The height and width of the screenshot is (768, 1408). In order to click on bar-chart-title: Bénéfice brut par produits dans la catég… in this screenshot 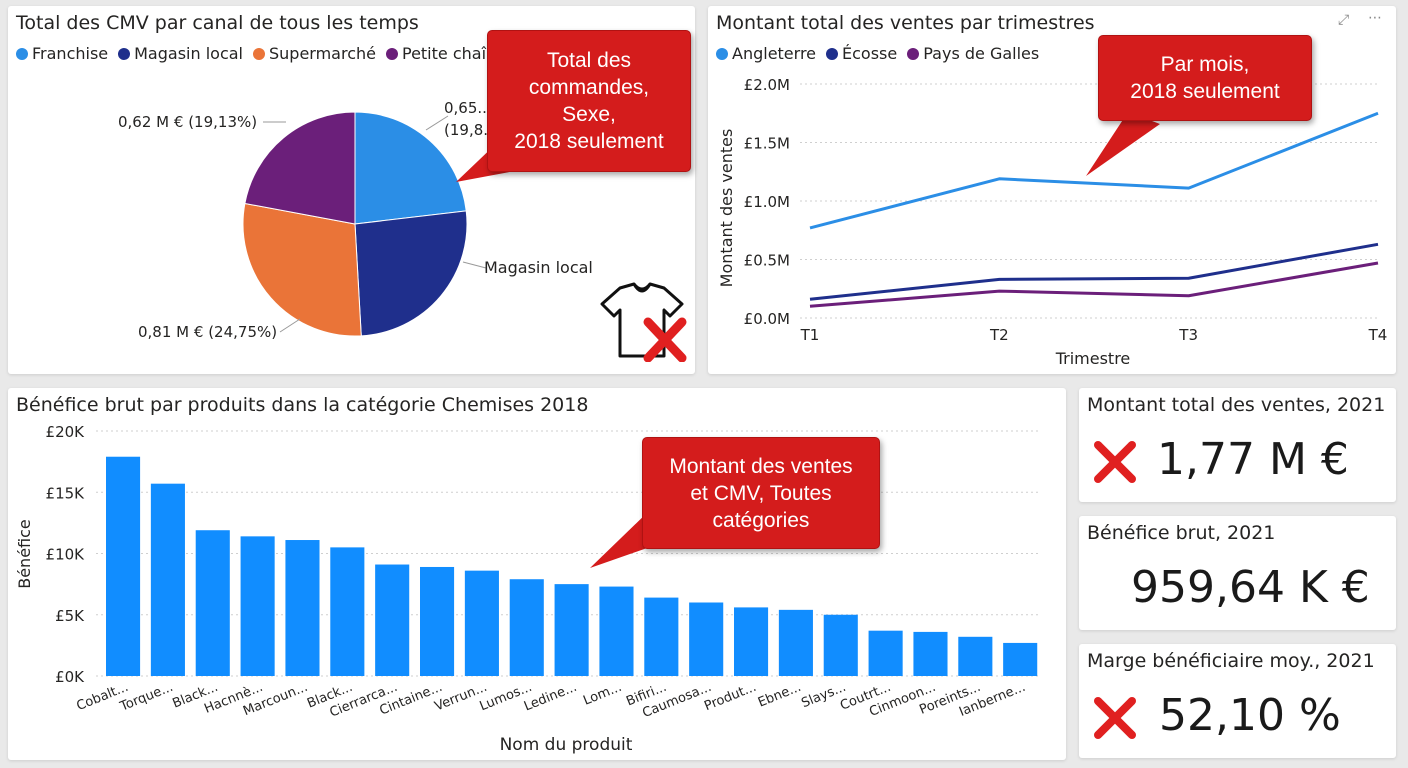, I will do `click(302, 405)`.